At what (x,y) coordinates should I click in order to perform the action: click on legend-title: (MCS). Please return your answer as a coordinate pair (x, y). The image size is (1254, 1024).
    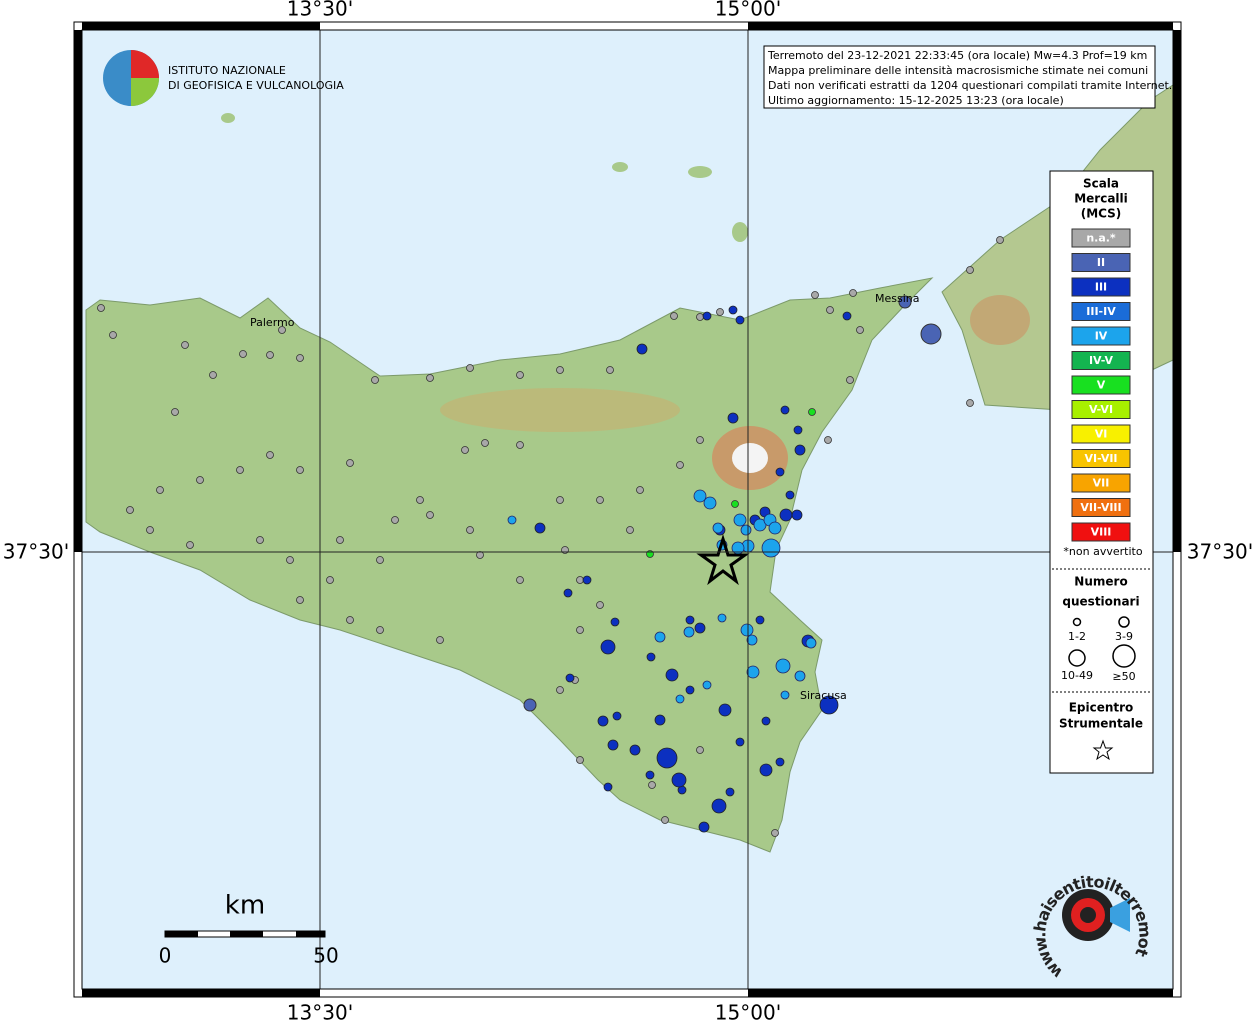
    Looking at the image, I should click on (1101, 214).